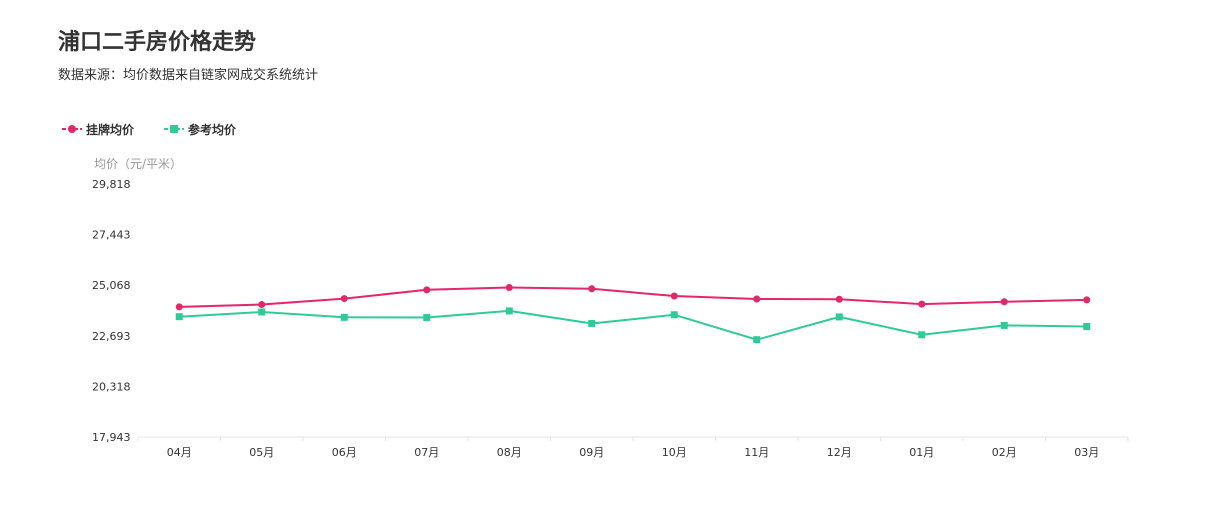  What do you see at coordinates (157, 42) in the screenshot?
I see `page-title: 浦口二手房价格走势` at bounding box center [157, 42].